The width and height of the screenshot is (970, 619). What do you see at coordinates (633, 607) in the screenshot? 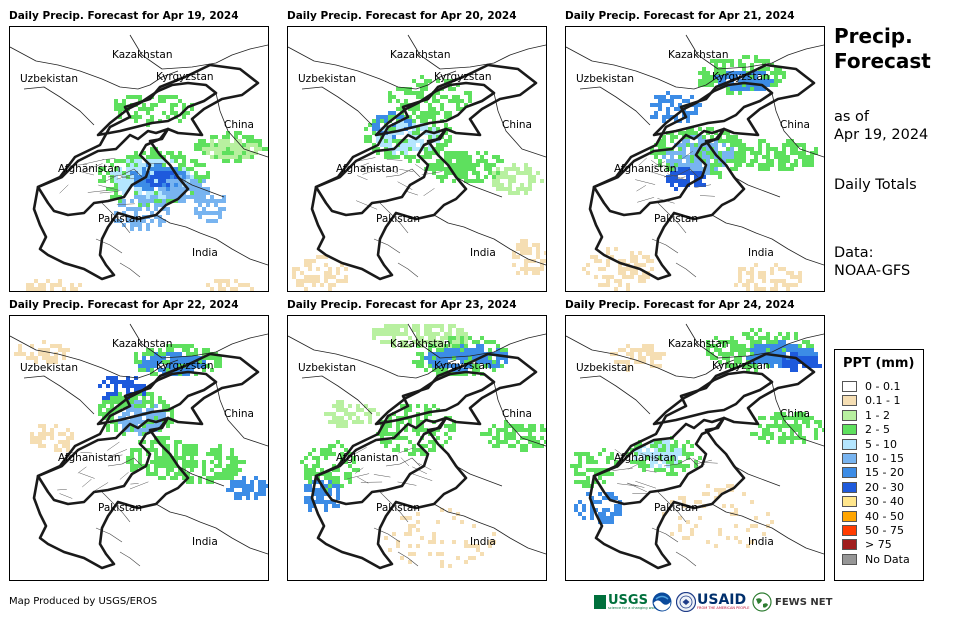
I see `usgs-tagline: science for a changing world` at bounding box center [633, 607].